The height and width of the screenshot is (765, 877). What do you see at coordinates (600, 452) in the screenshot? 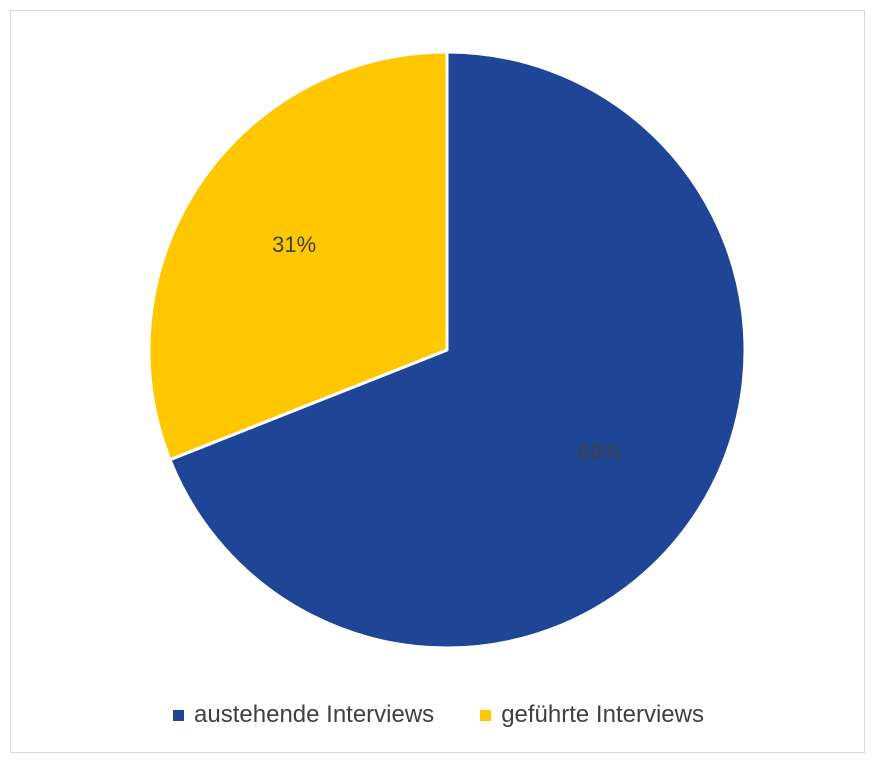
I see `pie-data-label-0: 69%` at bounding box center [600, 452].